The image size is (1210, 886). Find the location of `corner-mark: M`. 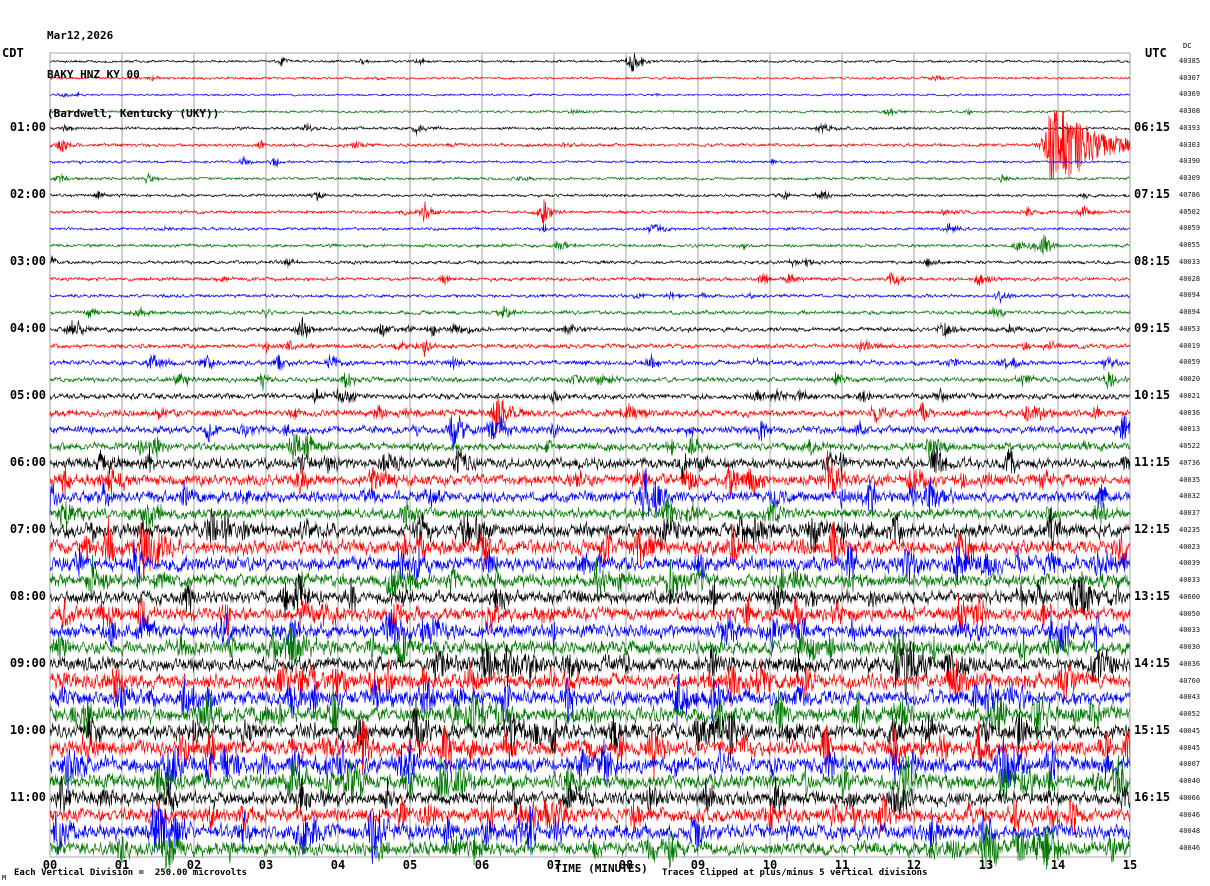

corner-mark: M is located at coordinates (4, 878).